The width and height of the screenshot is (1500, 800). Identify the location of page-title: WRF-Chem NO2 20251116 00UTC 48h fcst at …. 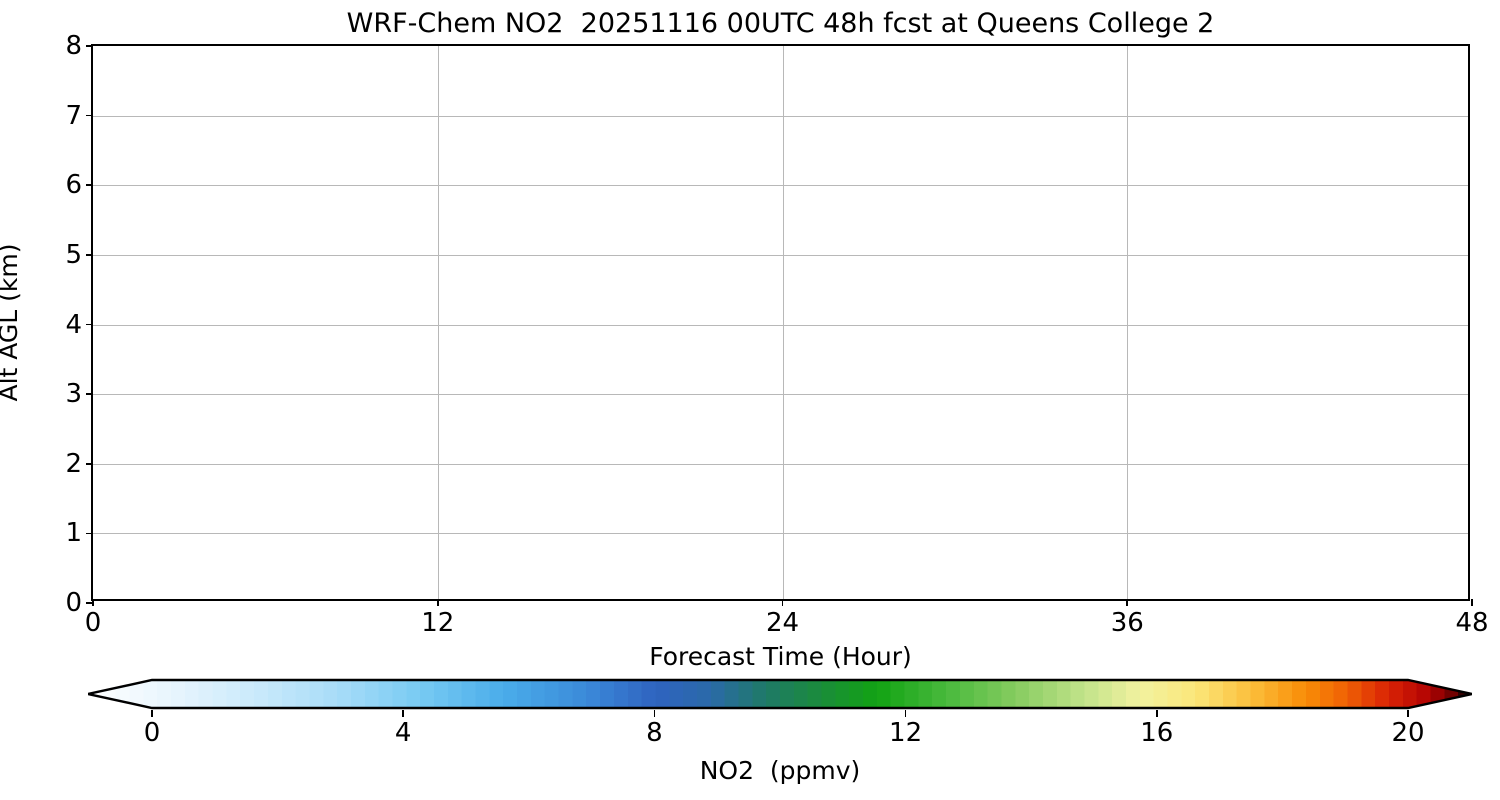
(780, 23).